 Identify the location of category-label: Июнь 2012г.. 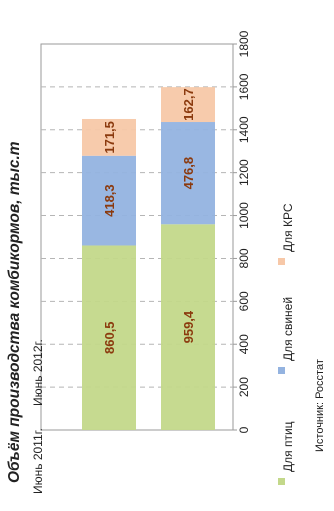
(38, 372).